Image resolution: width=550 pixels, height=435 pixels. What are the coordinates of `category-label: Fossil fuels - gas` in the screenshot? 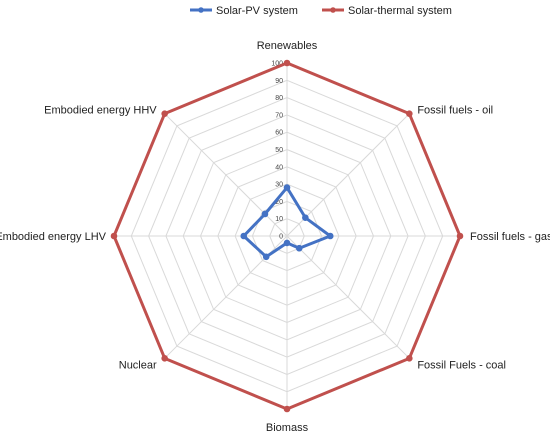 It's located at (510, 237).